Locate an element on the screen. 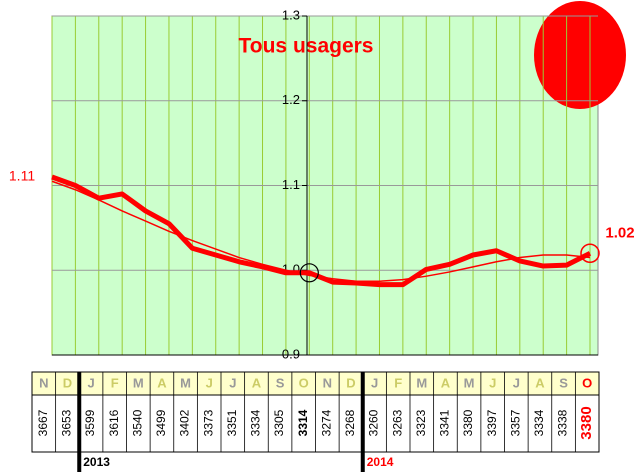 The image size is (643, 472). count: 3268 is located at coordinates (350, 422).